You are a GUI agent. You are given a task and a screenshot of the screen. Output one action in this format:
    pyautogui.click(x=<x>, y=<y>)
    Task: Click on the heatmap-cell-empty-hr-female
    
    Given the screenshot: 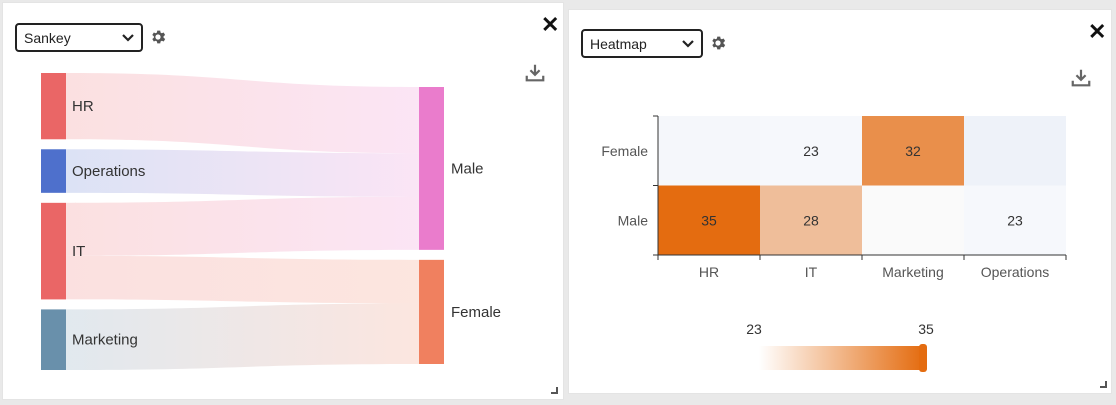 What is the action you would take?
    pyautogui.click(x=709, y=151)
    